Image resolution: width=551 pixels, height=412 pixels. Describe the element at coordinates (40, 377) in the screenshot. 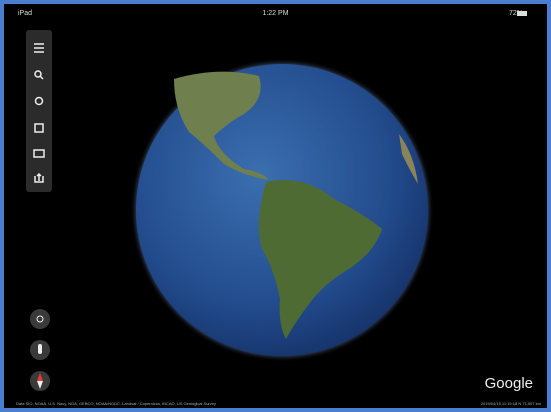

I see `compass-north` at that location.